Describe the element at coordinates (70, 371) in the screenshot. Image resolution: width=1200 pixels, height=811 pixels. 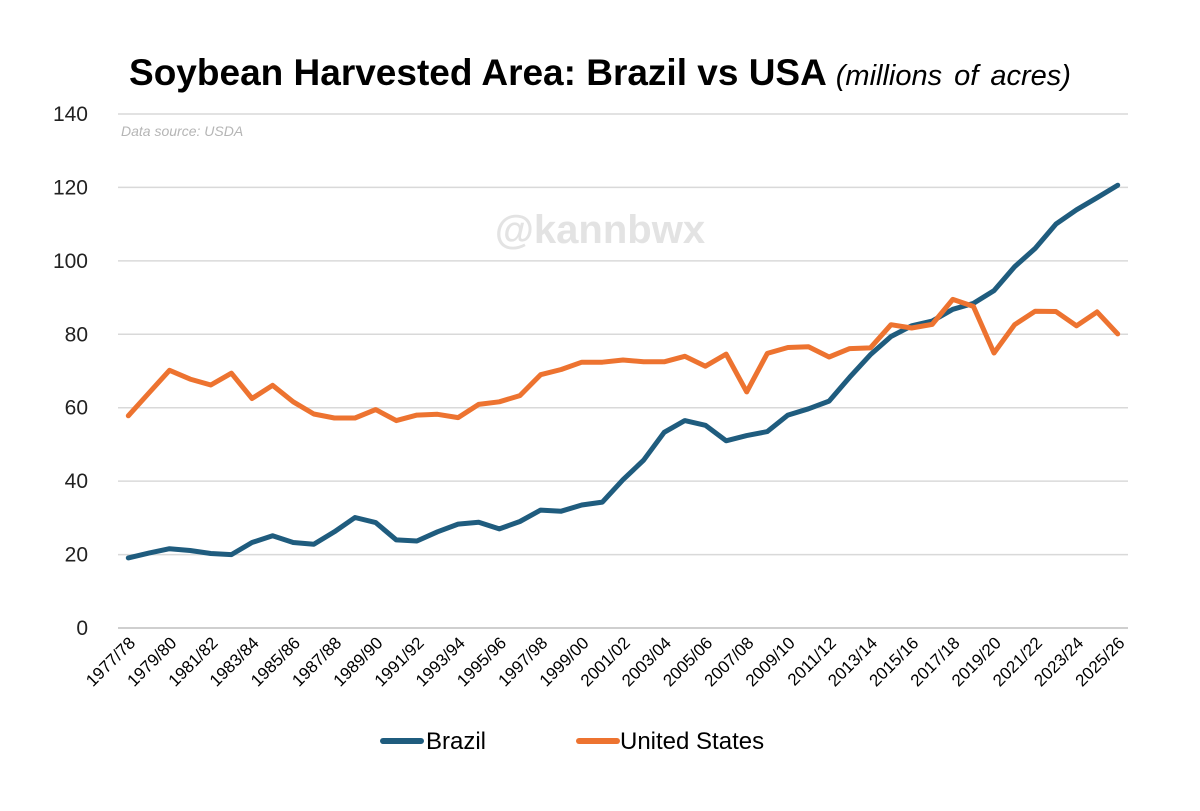
I see `y-axis-ticks: 0 20 40 60 80 100 120 140` at that location.